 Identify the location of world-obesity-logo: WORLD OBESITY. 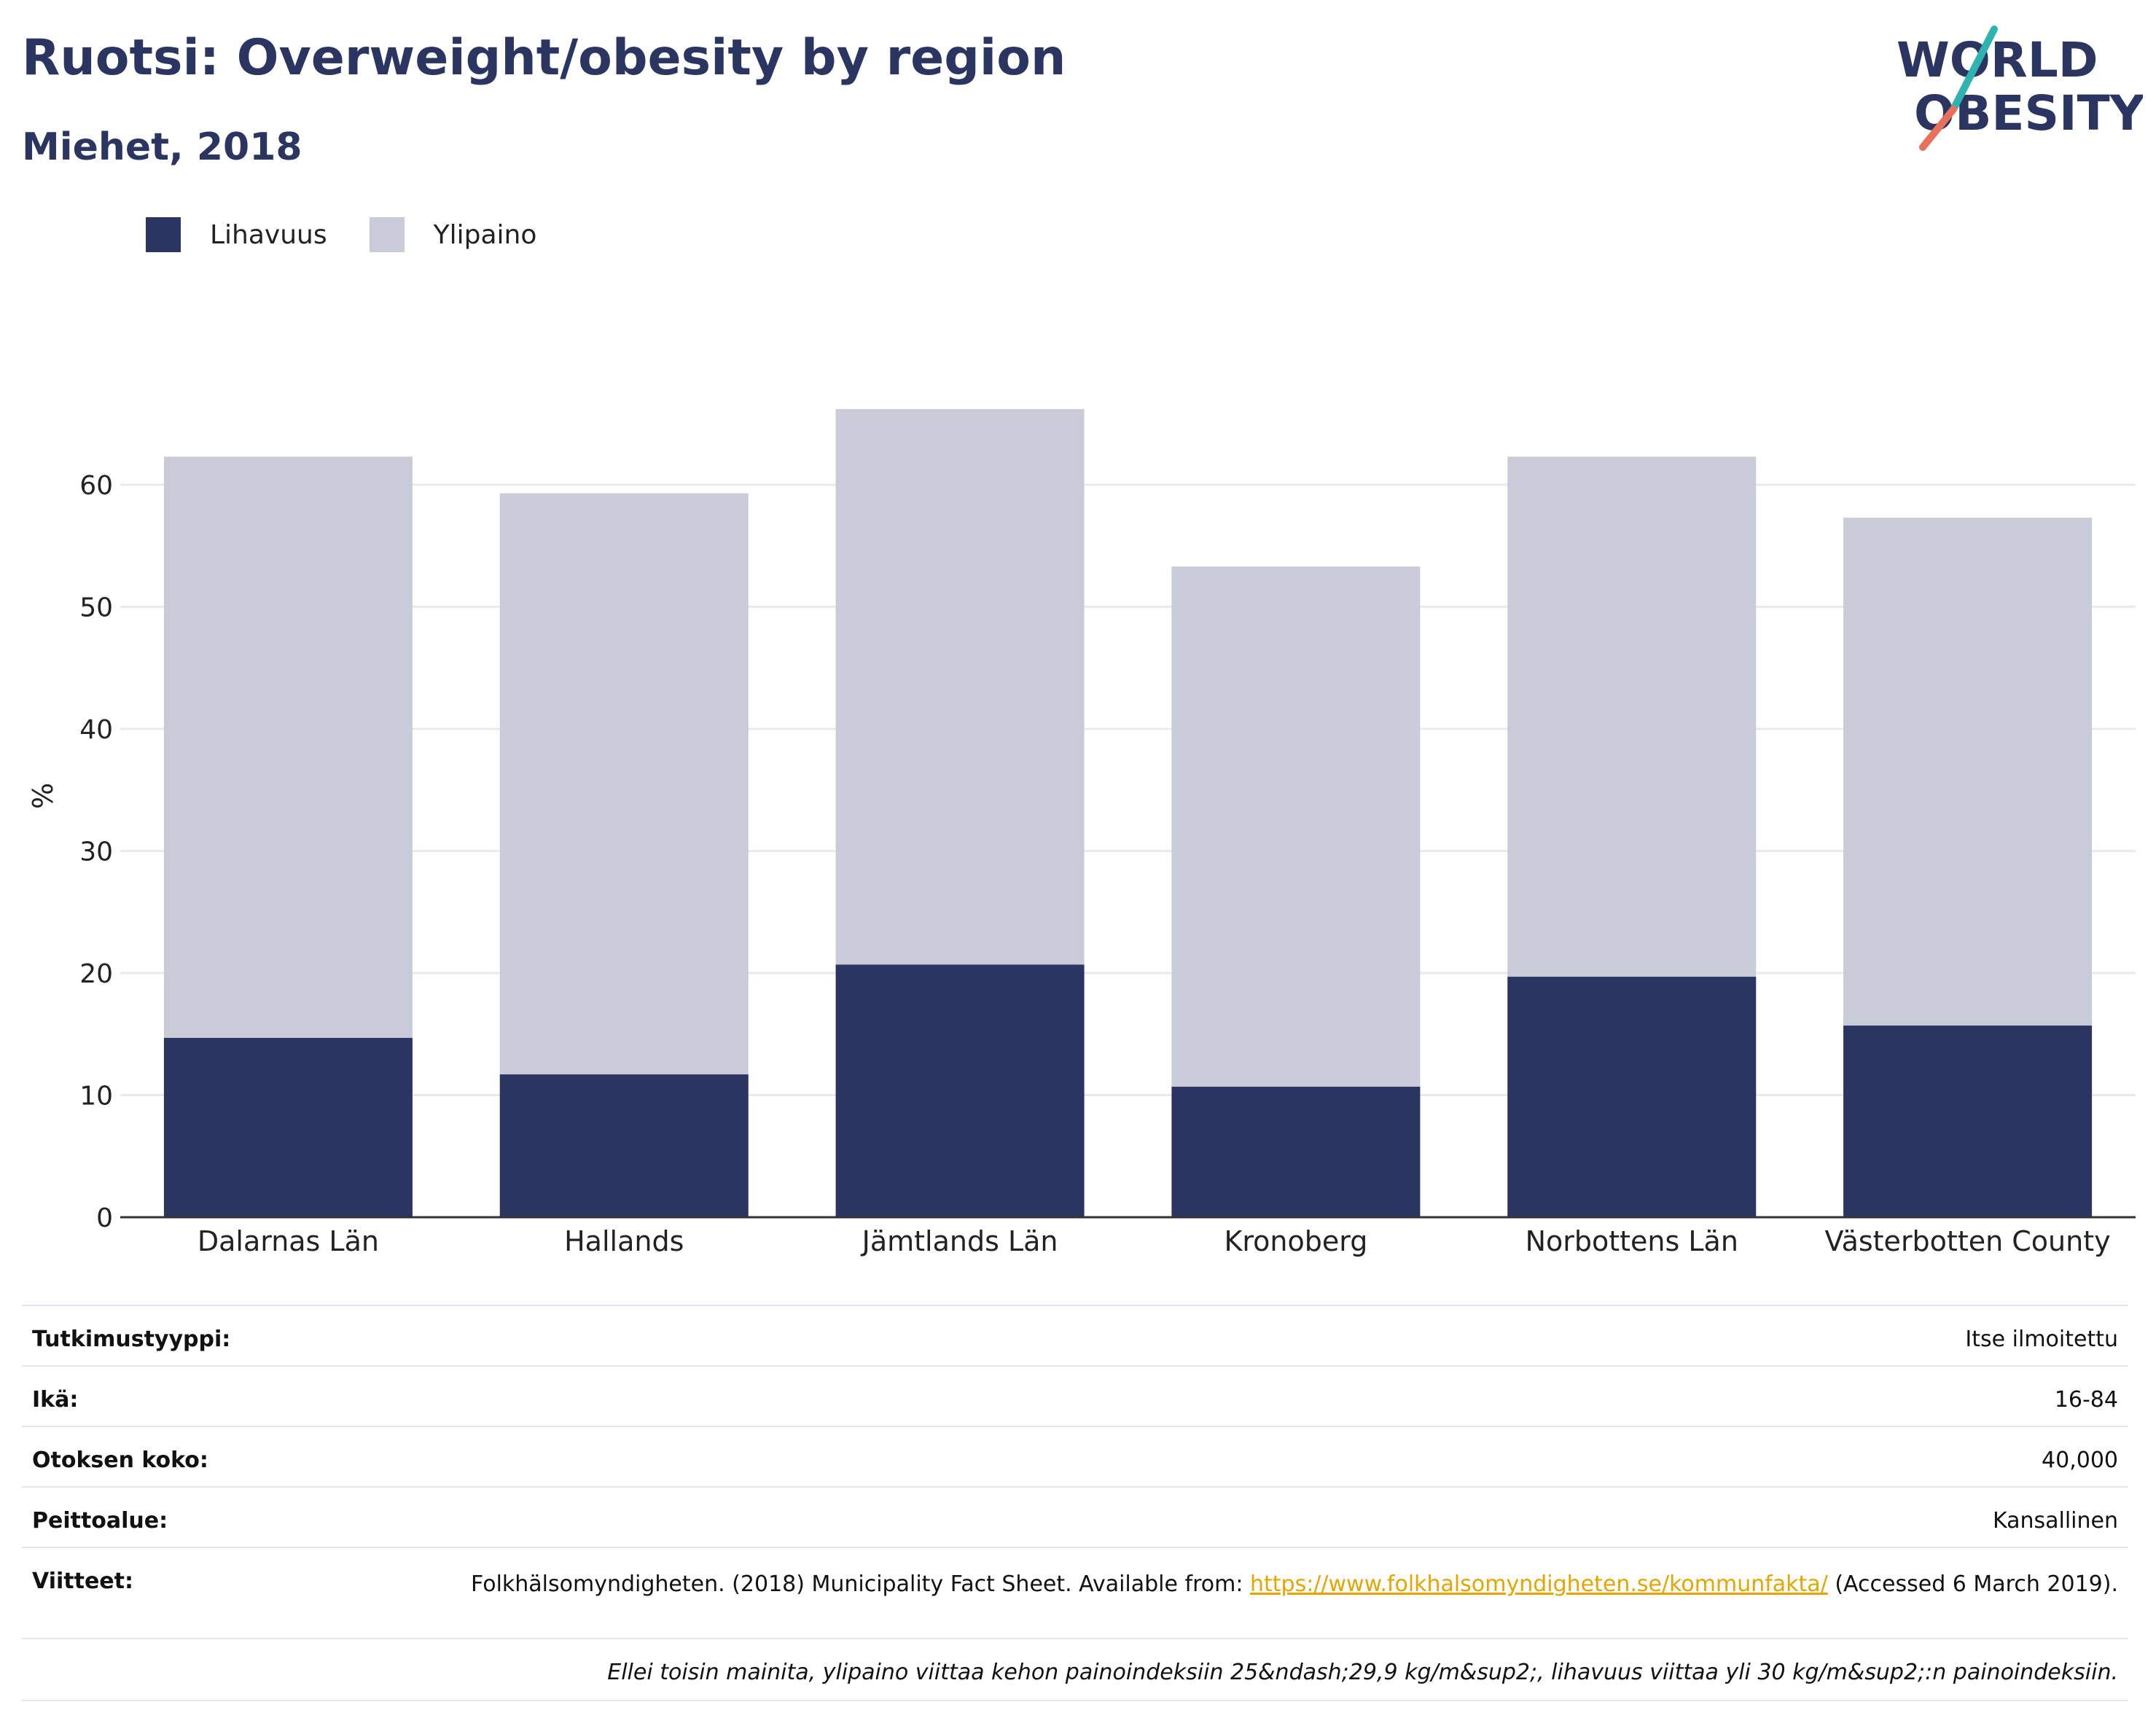
(2020, 88).